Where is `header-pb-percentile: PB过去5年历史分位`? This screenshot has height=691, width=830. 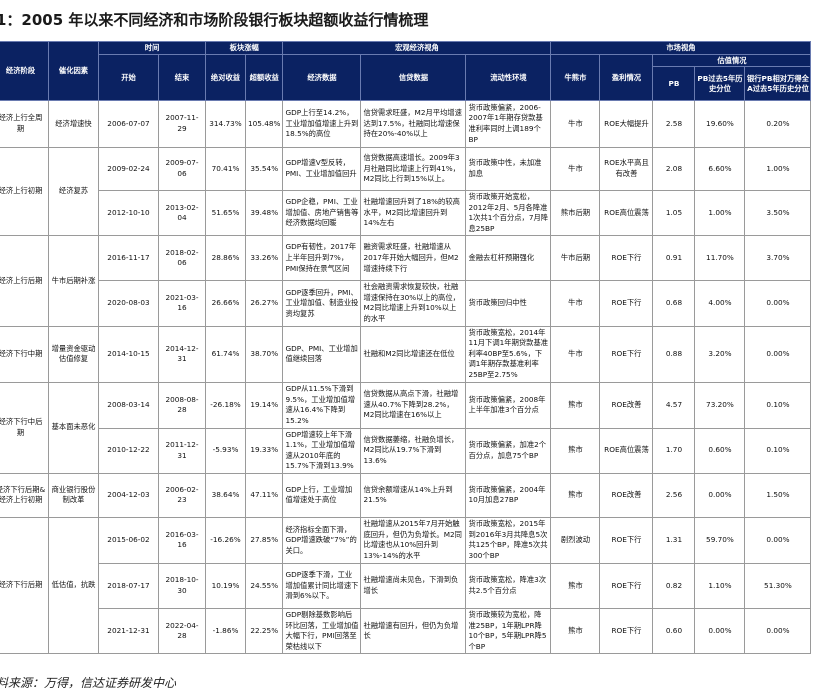
header-pb-percentile: PB过去5年历史分位 is located at coordinates (720, 83).